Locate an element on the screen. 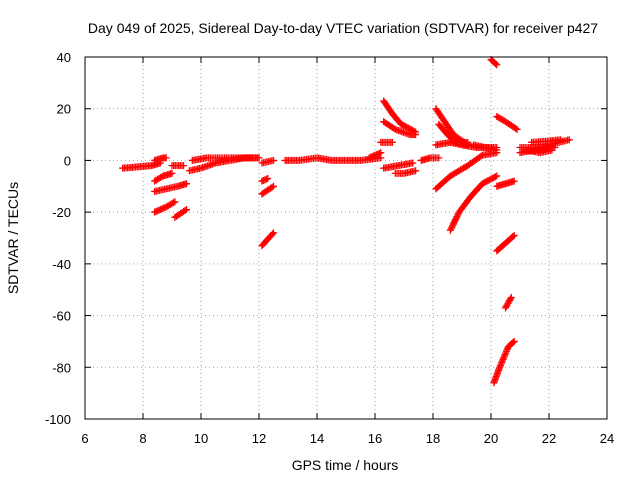  y-tick-label: 20 is located at coordinates (64, 109).